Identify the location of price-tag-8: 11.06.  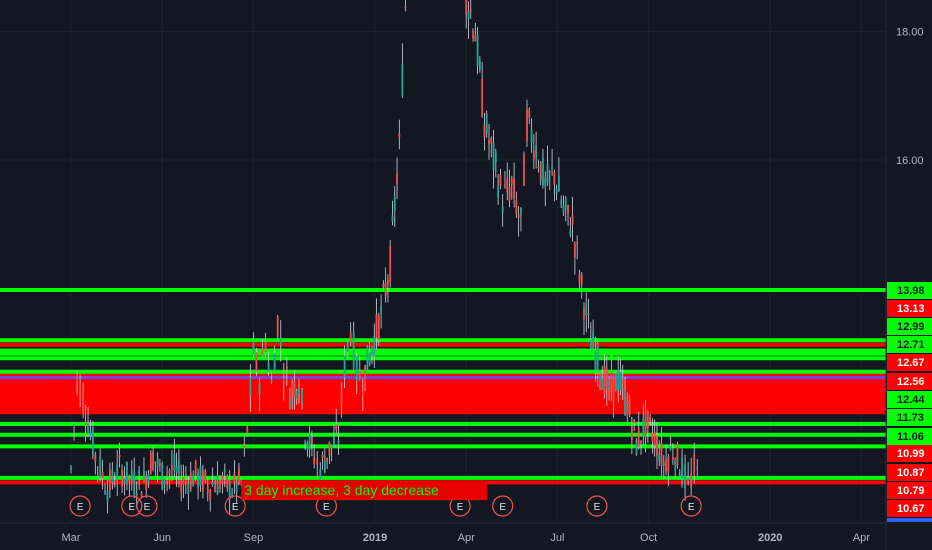
(909, 436).